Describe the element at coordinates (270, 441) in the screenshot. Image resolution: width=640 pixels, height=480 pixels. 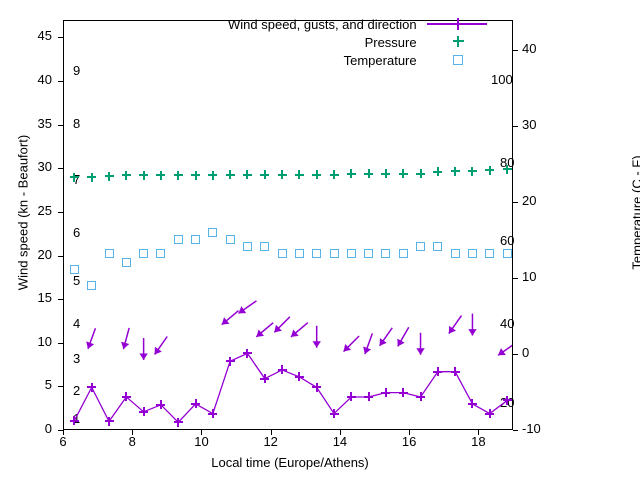
I see `x-tick-label: 12` at that location.